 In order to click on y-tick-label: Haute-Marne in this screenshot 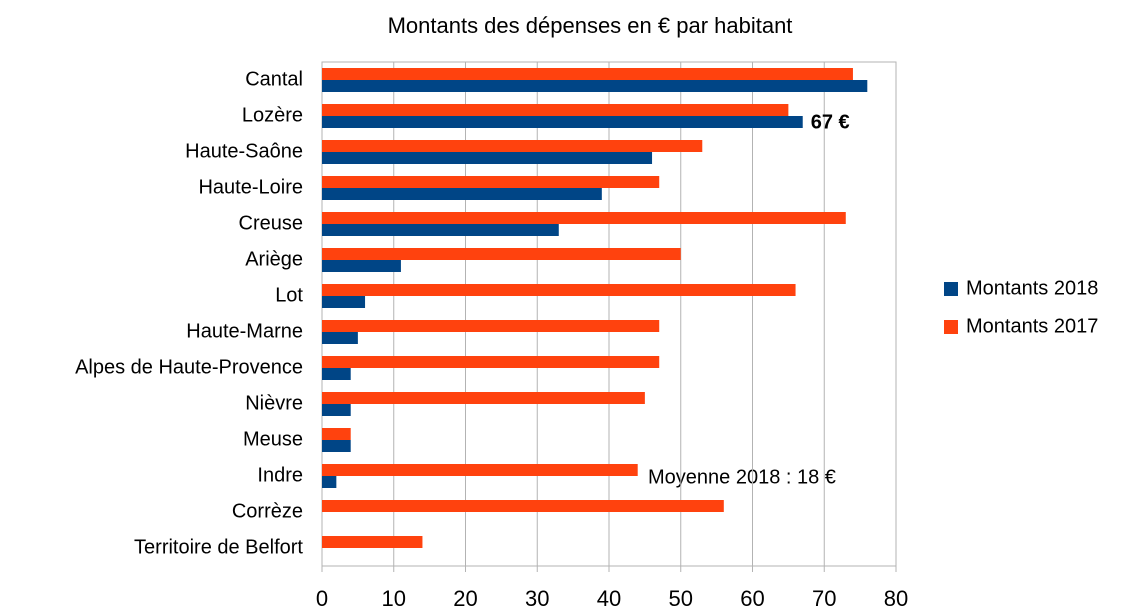, I will do `click(244, 331)`.